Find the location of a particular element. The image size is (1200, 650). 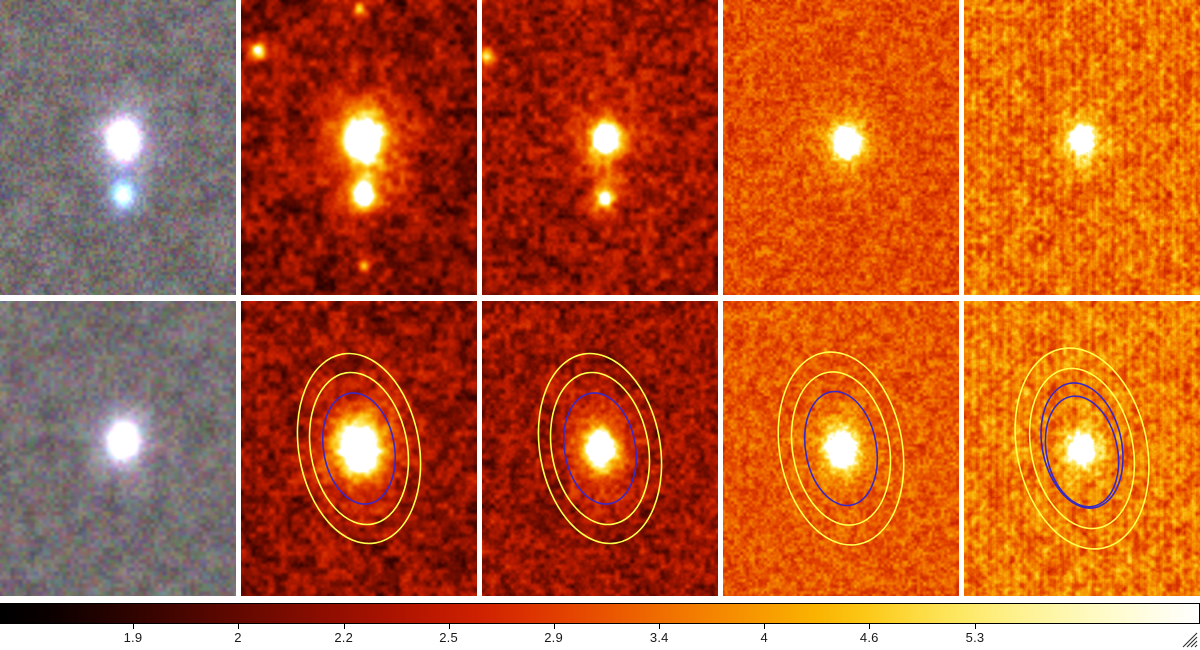

cutout-image-r1c4 is located at coordinates (841, 147).